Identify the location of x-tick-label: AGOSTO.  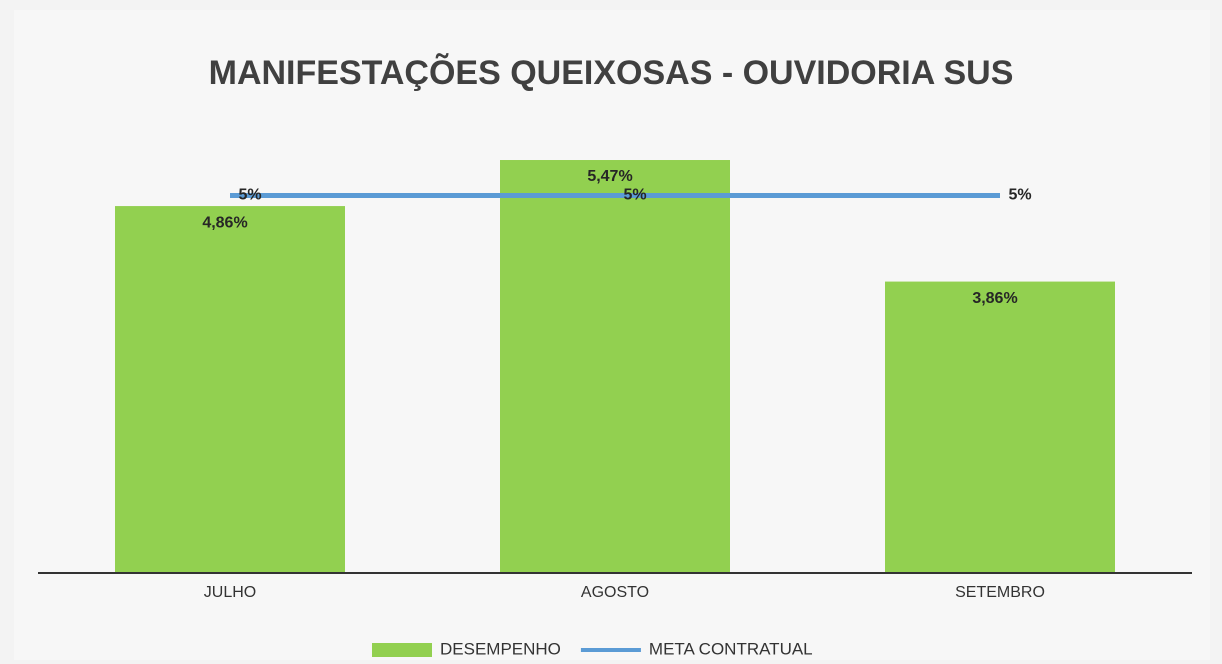
(615, 592).